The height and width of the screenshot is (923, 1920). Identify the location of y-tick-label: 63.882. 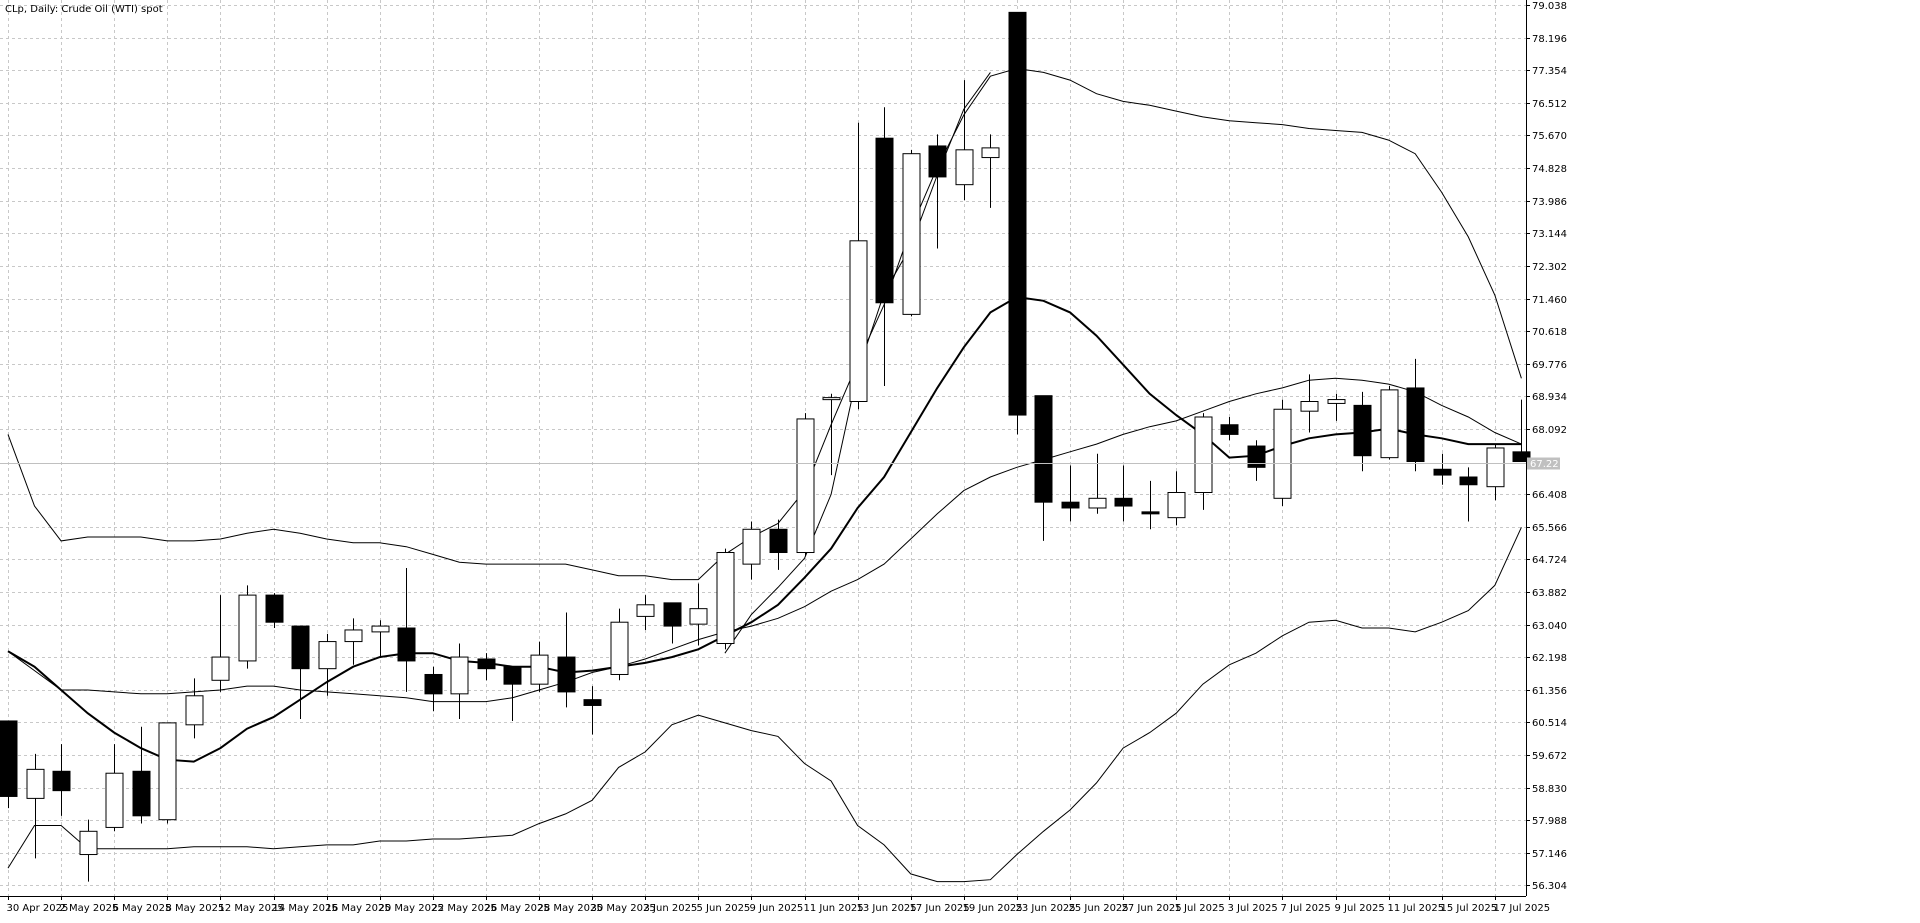
(1549, 593).